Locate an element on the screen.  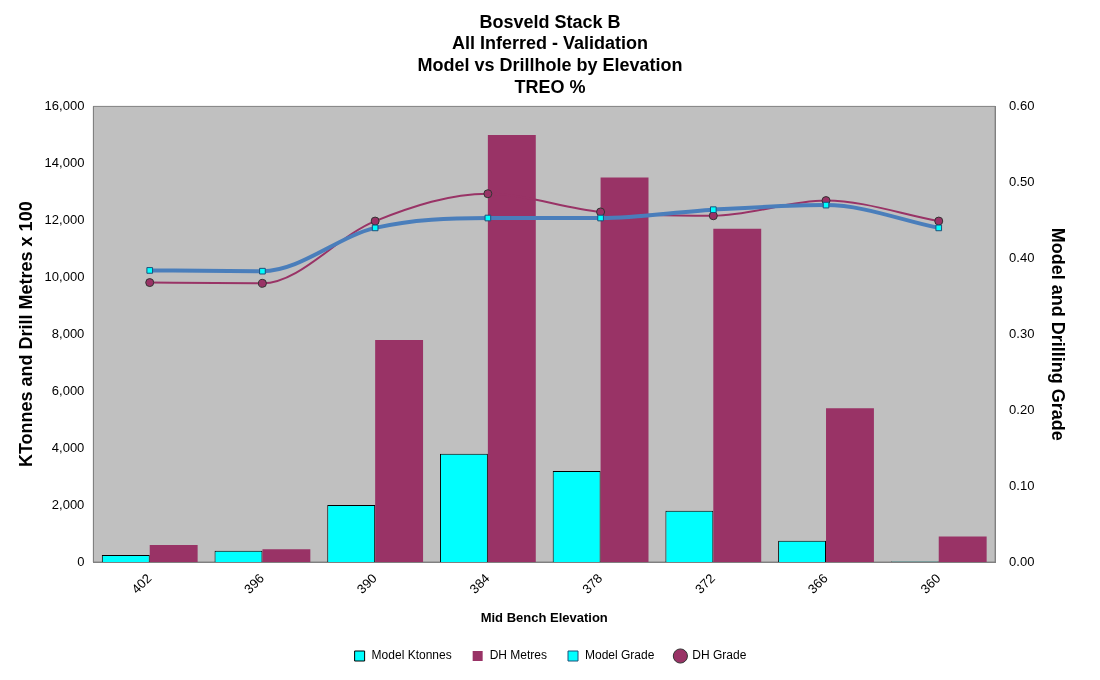
y2-tick-label: 0.50 is located at coordinates (1022, 181).